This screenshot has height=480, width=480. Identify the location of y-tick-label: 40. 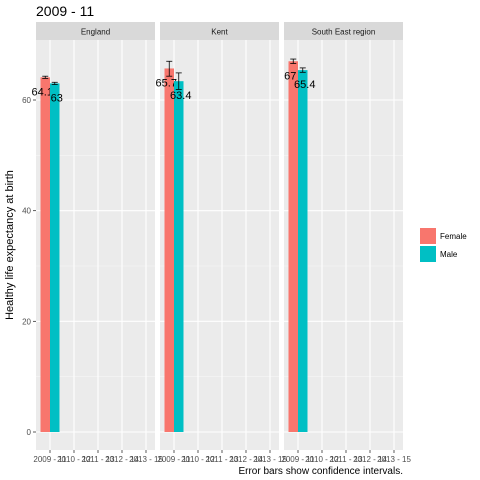
(26, 211).